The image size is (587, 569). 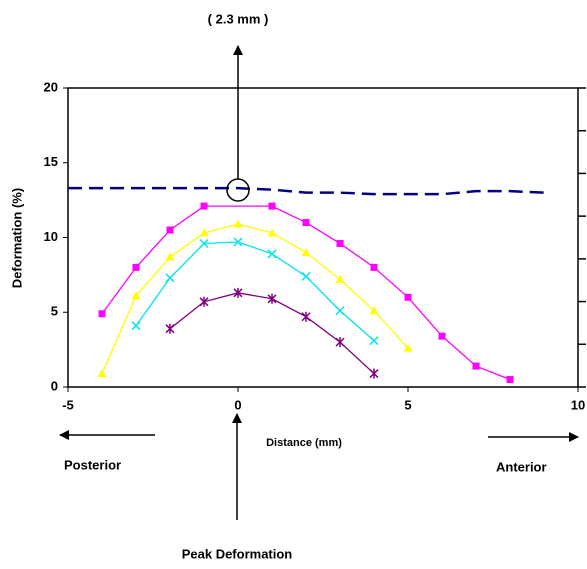 What do you see at coordinates (51, 161) in the screenshot?
I see `y-tick-label: 15` at bounding box center [51, 161].